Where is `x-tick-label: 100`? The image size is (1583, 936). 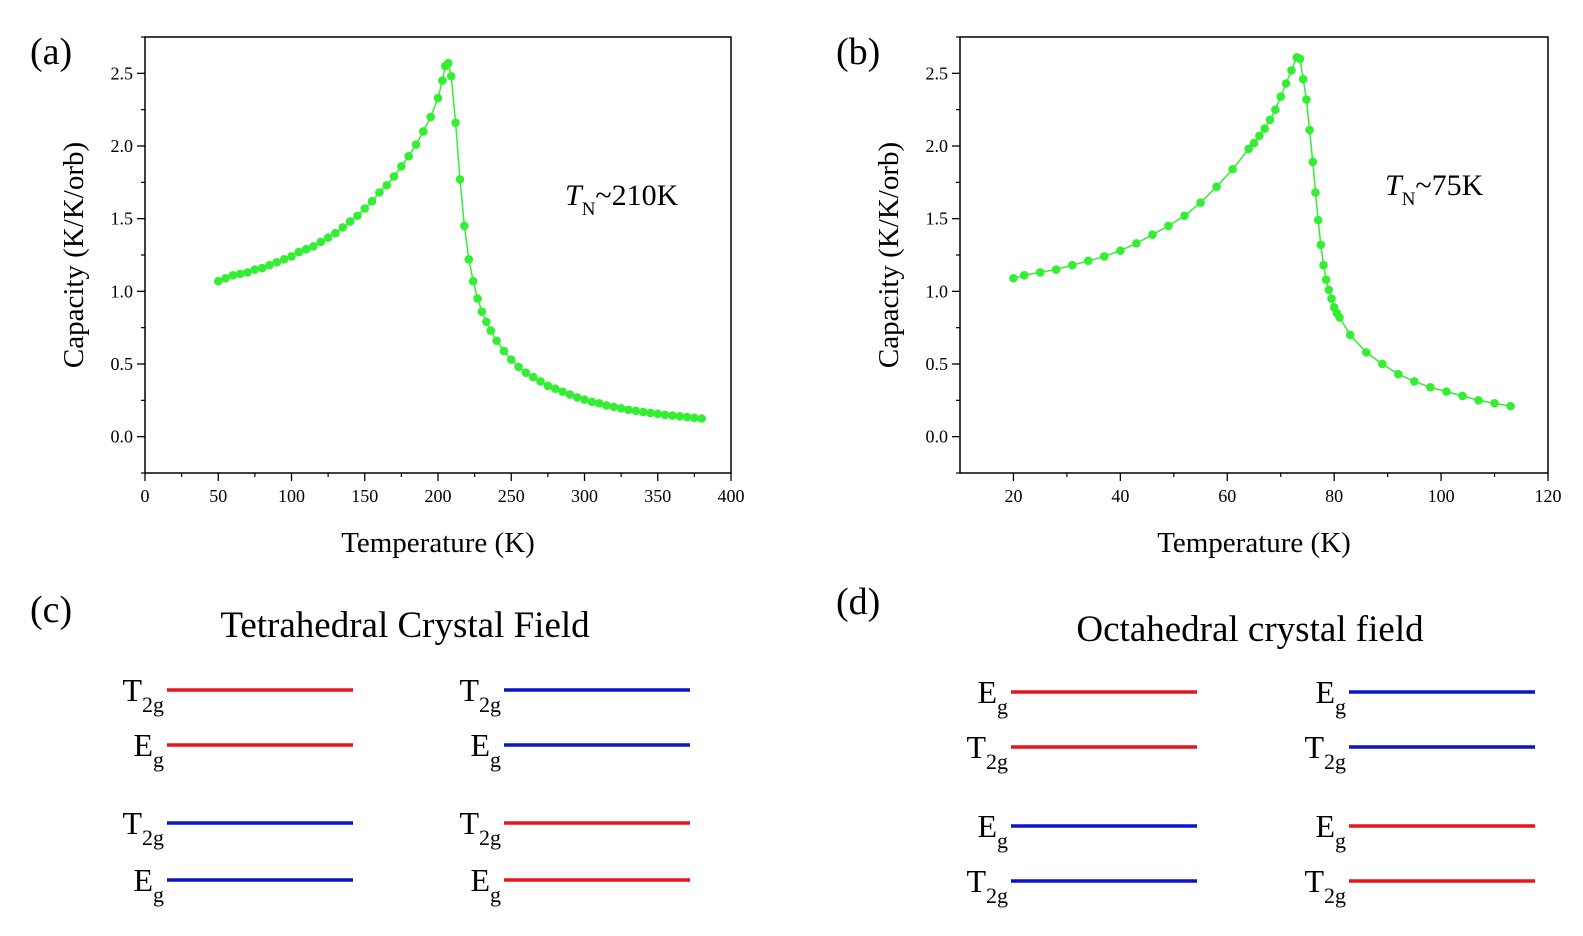 x-tick-label: 100 is located at coordinates (1441, 496).